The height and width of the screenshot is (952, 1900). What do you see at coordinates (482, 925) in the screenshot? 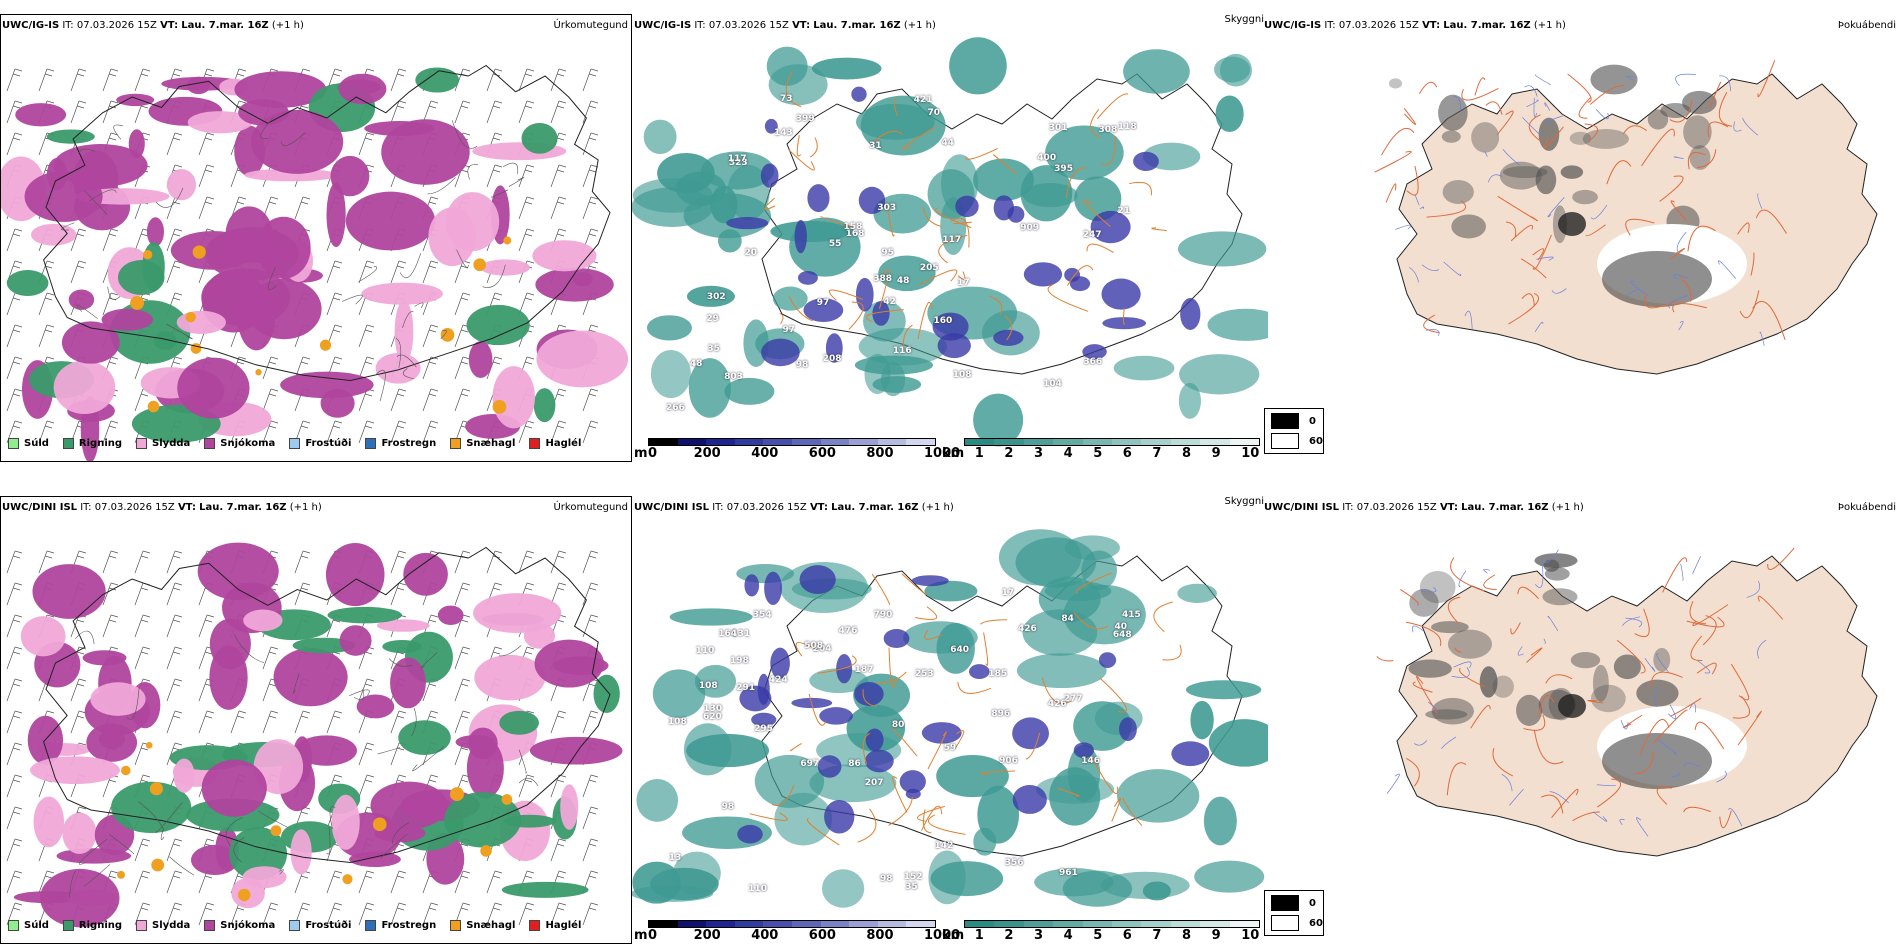
I see `precip-legend-item: Snæhagl` at bounding box center [482, 925].